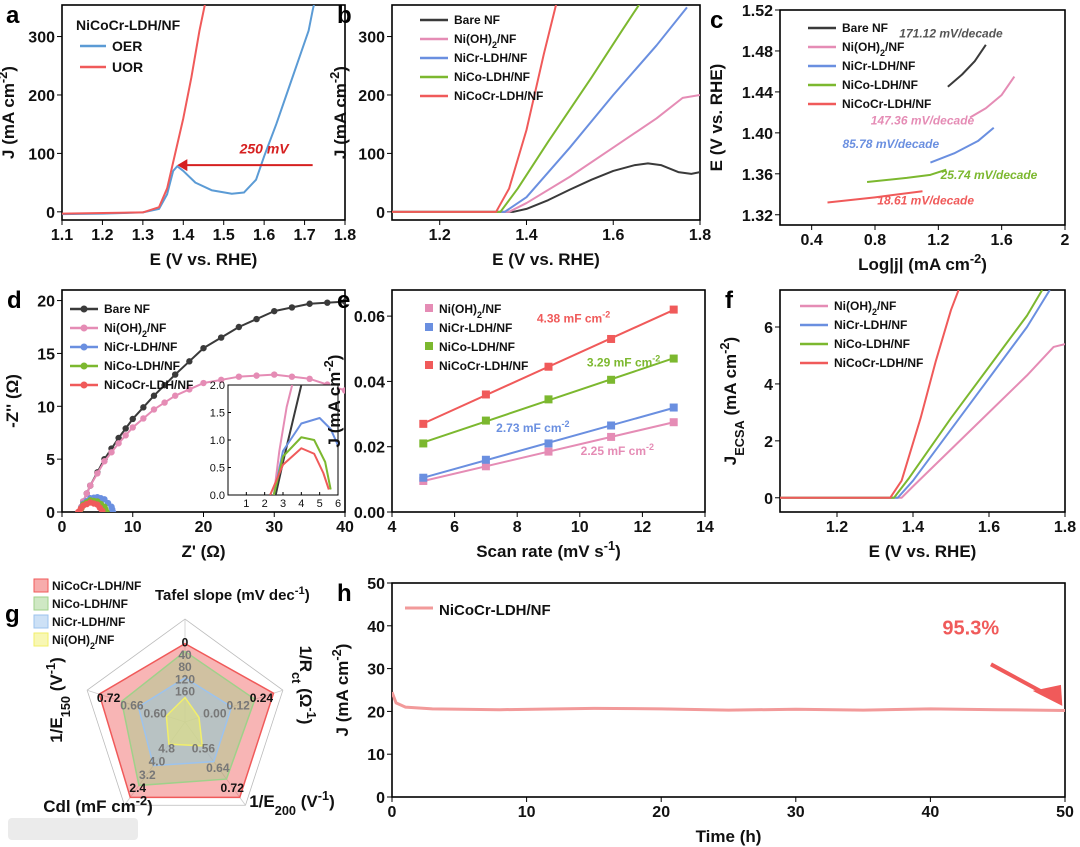 Image resolution: width=1080 pixels, height=847 pixels. What do you see at coordinates (951, 34) in the screenshot?
I see `annotation-label: 171.12 mV/decade` at bounding box center [951, 34].